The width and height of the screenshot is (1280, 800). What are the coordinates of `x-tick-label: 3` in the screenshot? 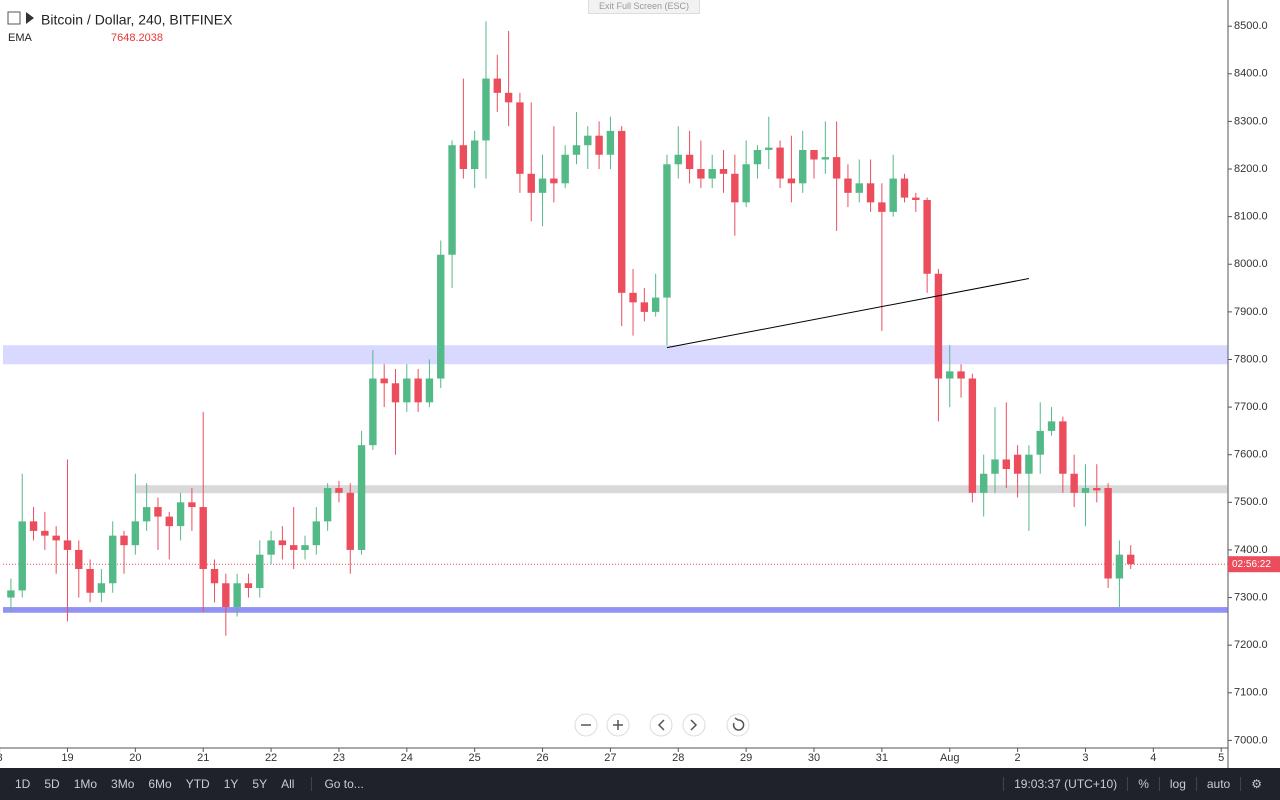 It's located at (1085, 758).